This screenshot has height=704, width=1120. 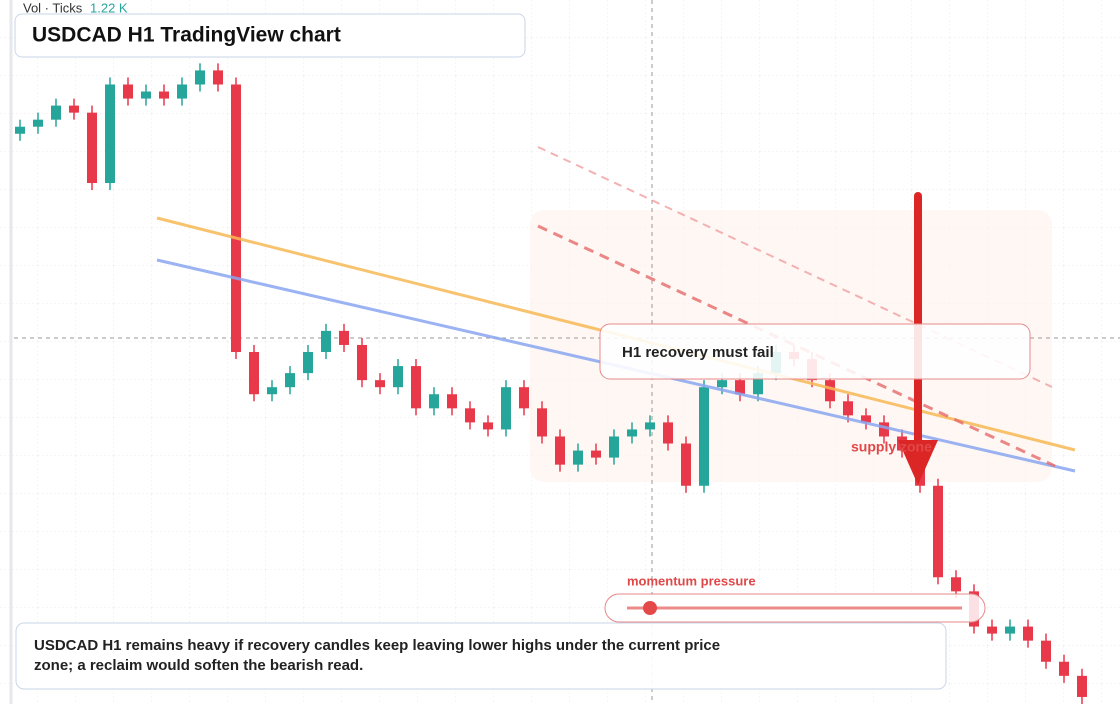 I want to click on volume-value: 1.22 K, so click(x=109, y=7).